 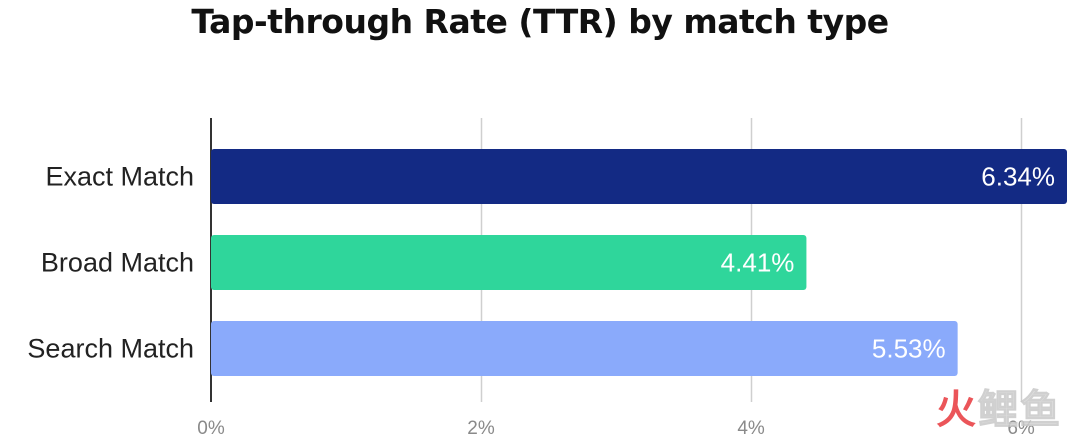 What do you see at coordinates (481, 428) in the screenshot?
I see `x-tick-label: 2%` at bounding box center [481, 428].